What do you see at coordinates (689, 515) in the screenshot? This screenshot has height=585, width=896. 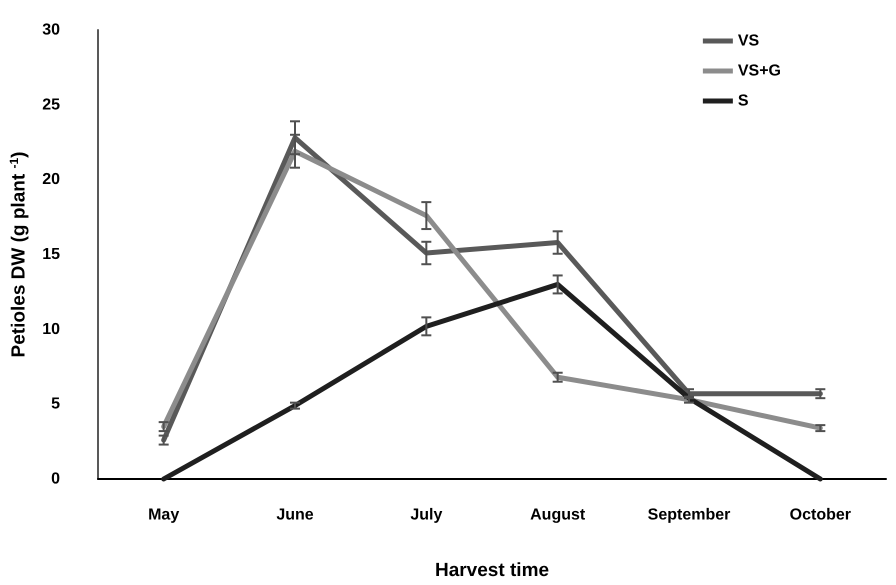 I see `x-tick-label: September` at bounding box center [689, 515].